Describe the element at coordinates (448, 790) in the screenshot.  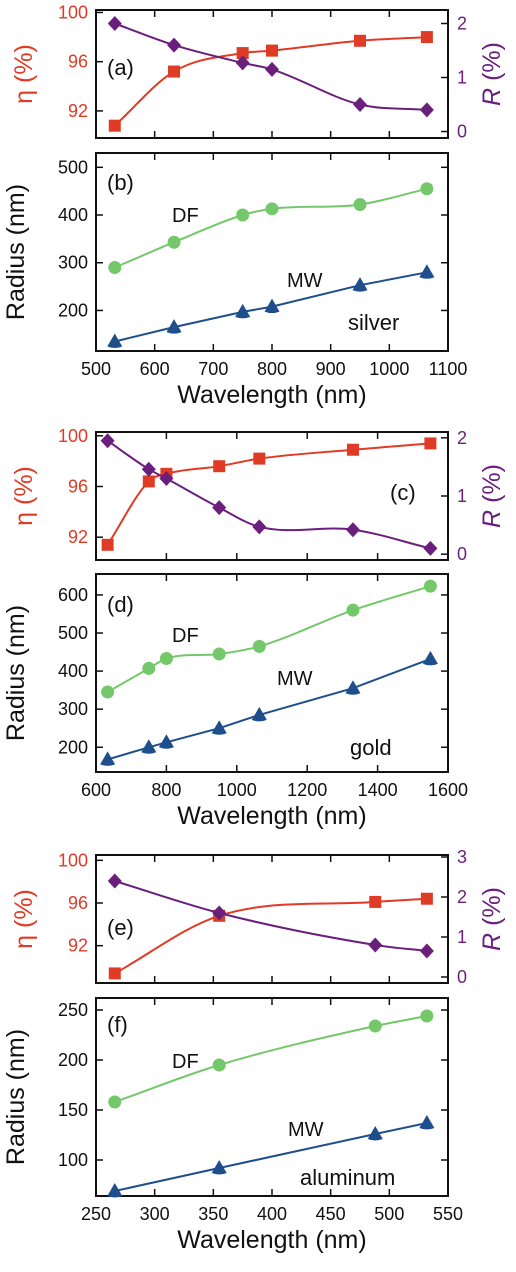
I see `x-tick-label: 1600` at that location.